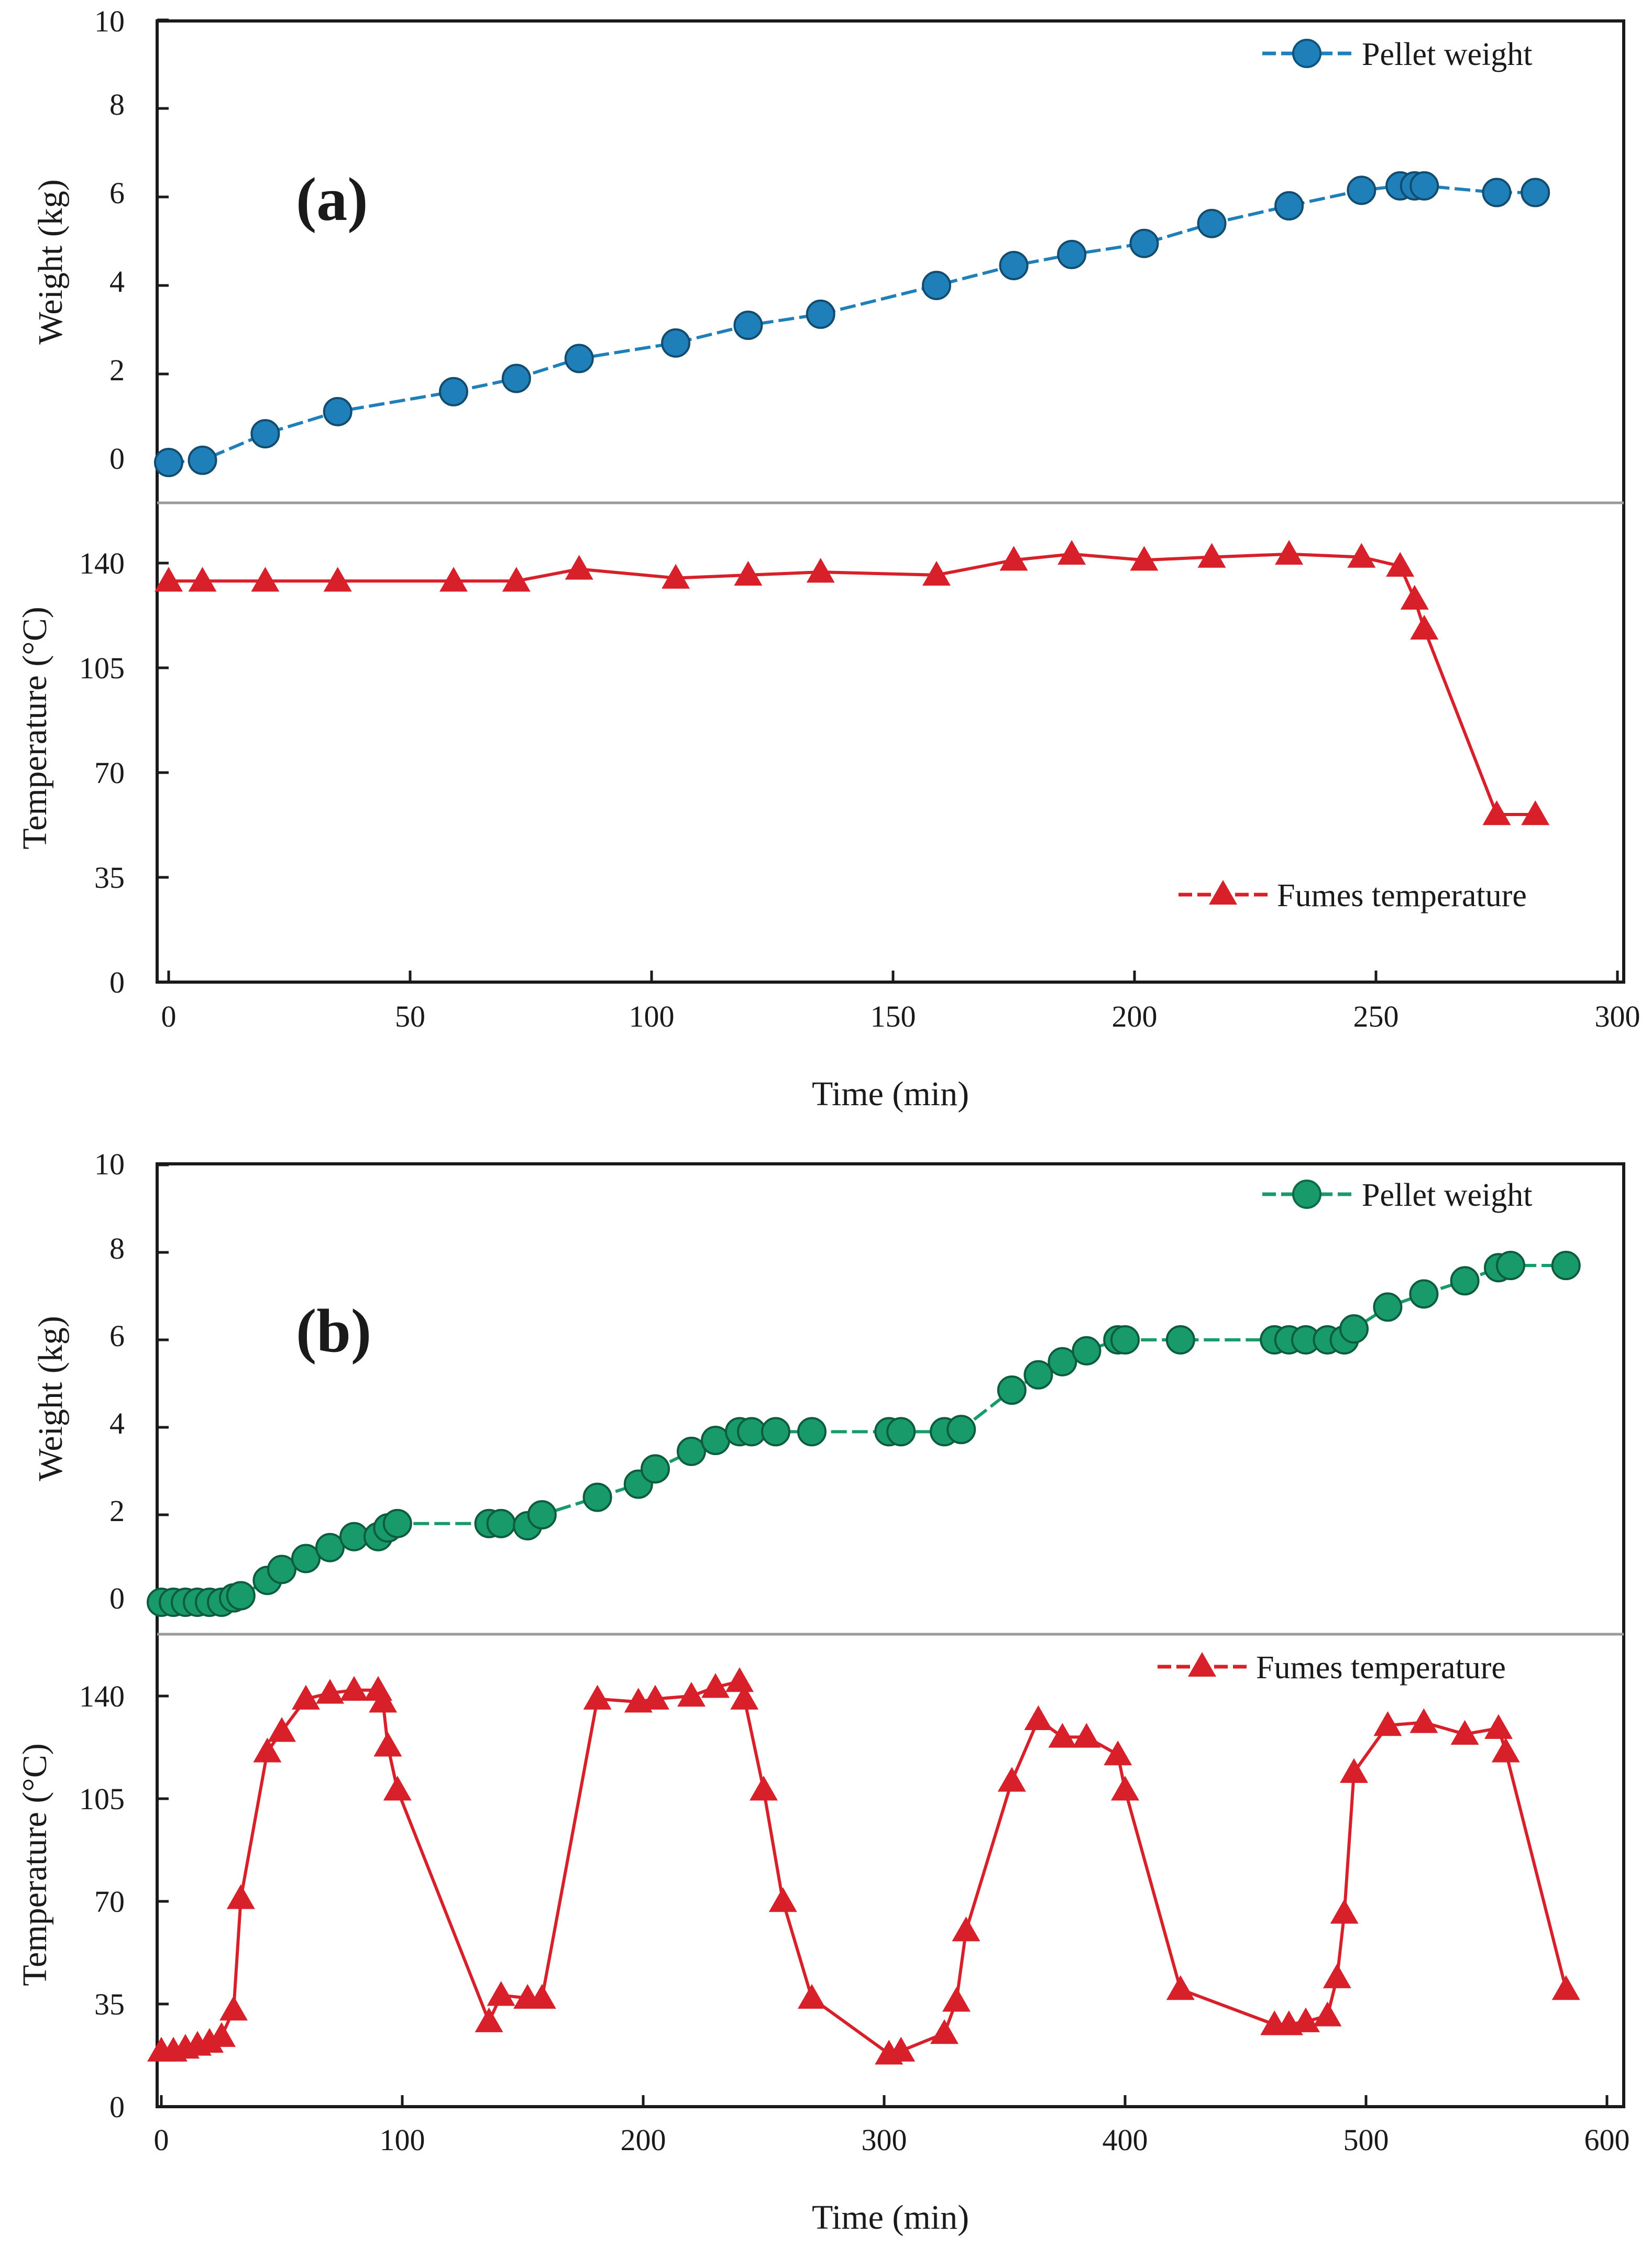  I want to click on temperature-tick-label: 70, so click(110, 1902).